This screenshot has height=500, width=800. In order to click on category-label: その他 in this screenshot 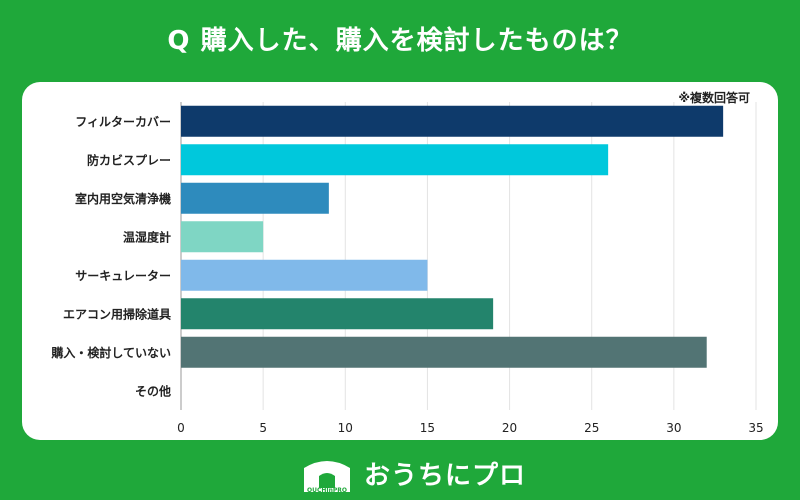, I will do `click(153, 390)`.